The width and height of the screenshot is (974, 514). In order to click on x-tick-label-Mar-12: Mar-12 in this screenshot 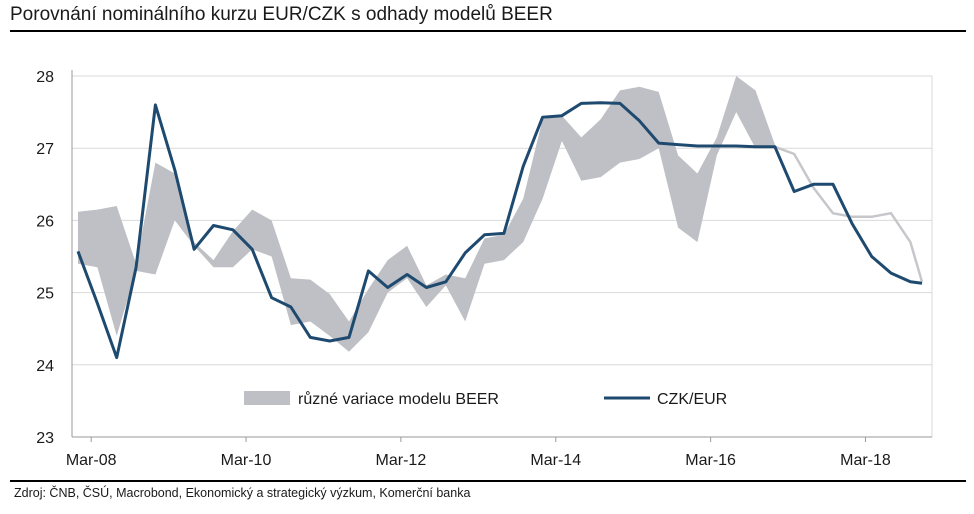, I will do `click(401, 460)`.